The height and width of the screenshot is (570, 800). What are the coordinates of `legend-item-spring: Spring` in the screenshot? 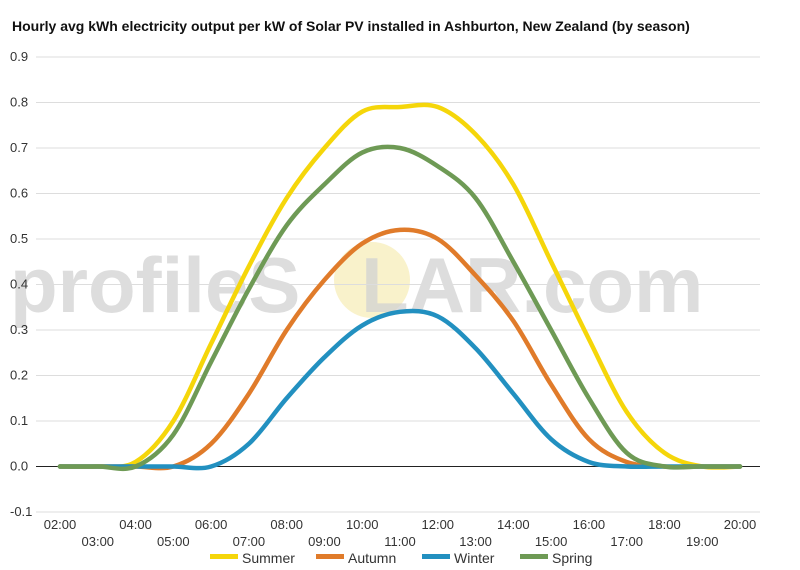 It's located at (556, 558).